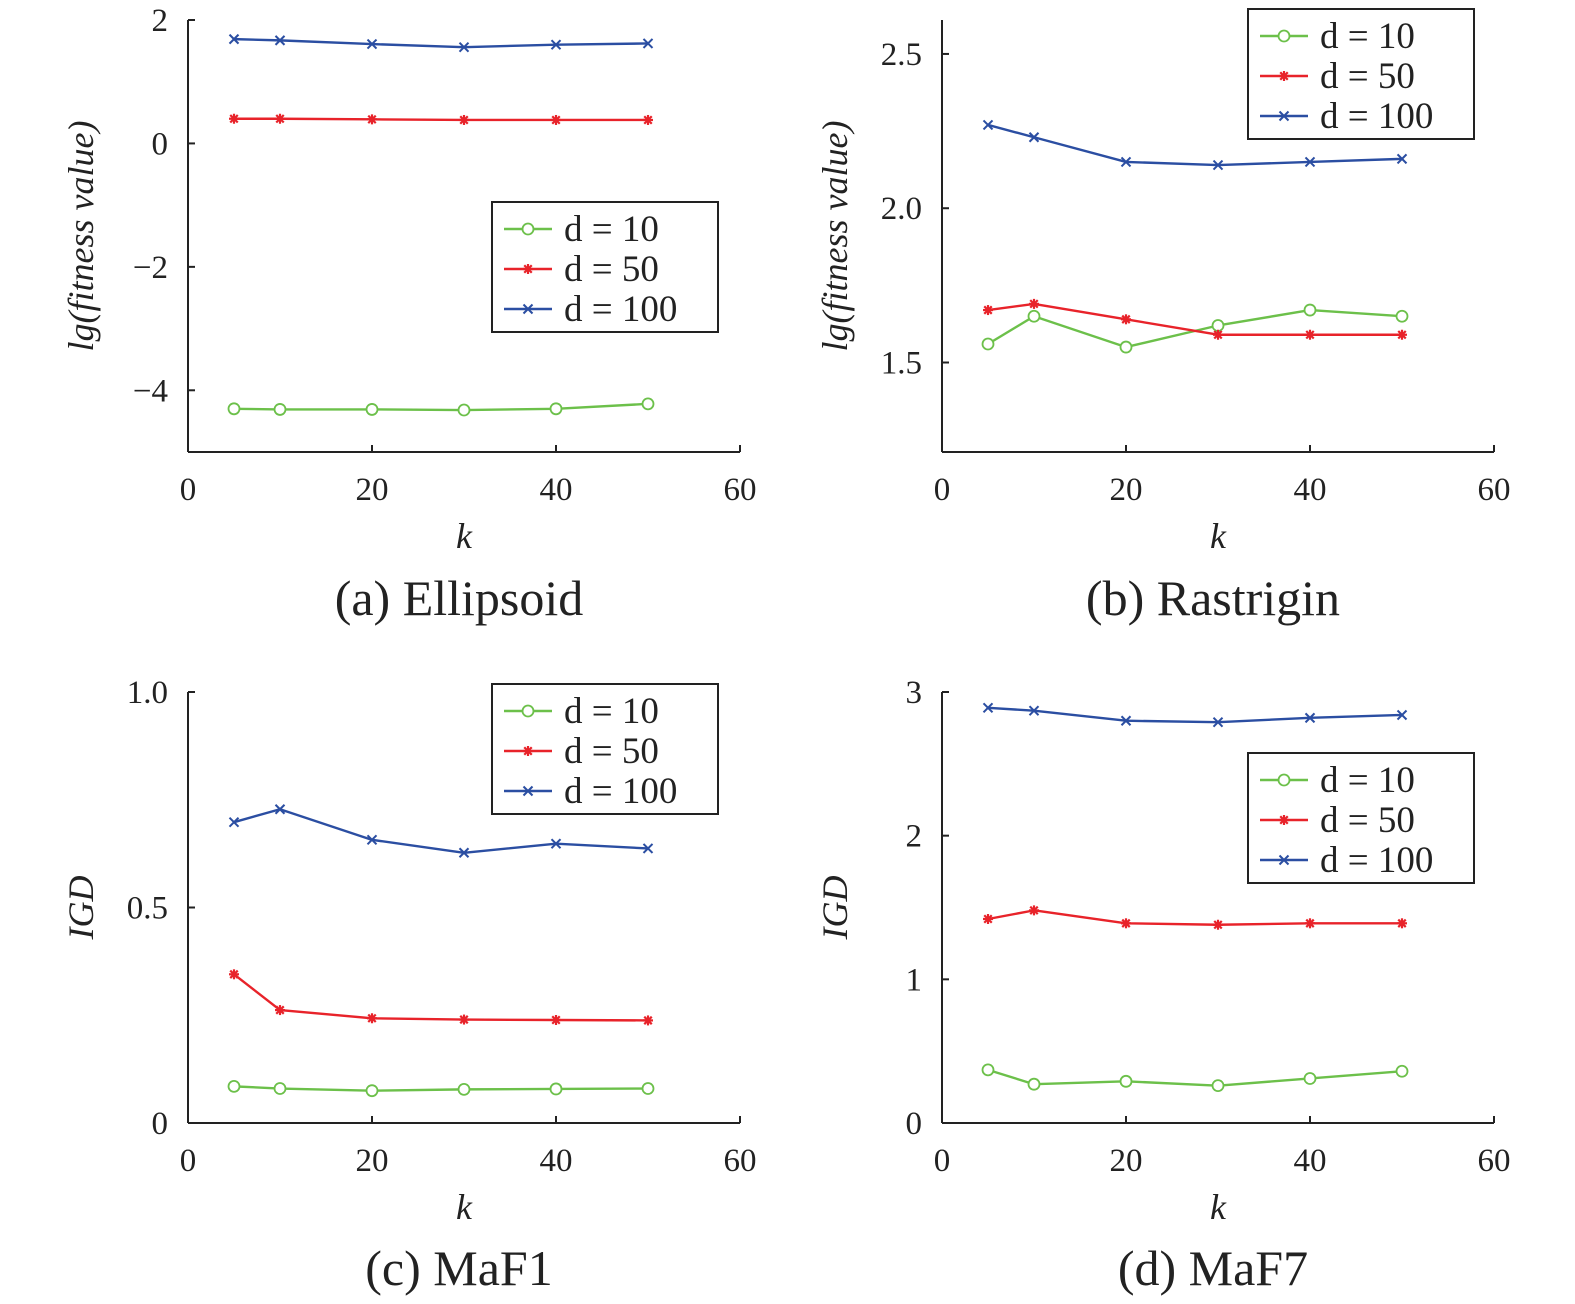 This screenshot has width=1575, height=1304. What do you see at coordinates (1494, 1161) in the screenshot?
I see `x-tick-label: 60` at bounding box center [1494, 1161].